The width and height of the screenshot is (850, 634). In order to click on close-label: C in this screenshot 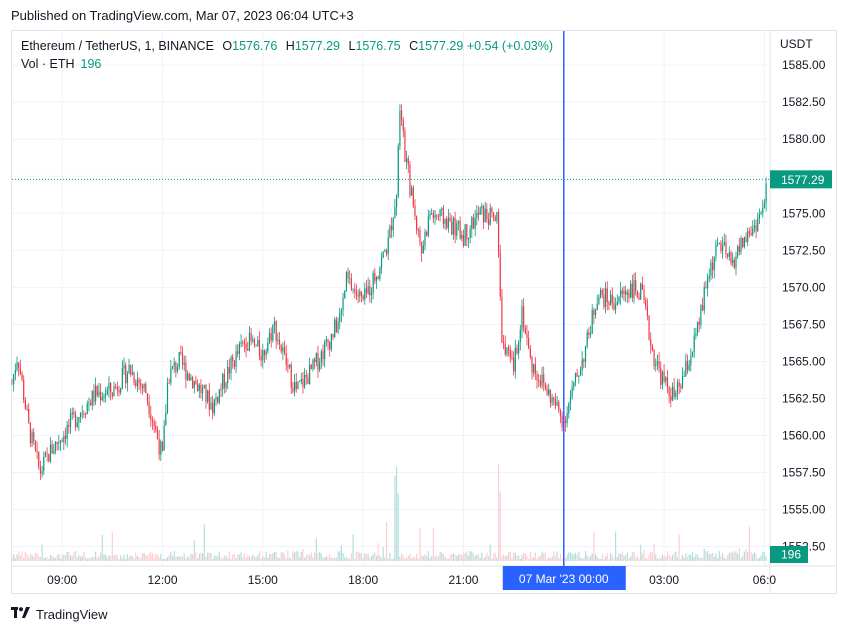, I will do `click(414, 46)`.